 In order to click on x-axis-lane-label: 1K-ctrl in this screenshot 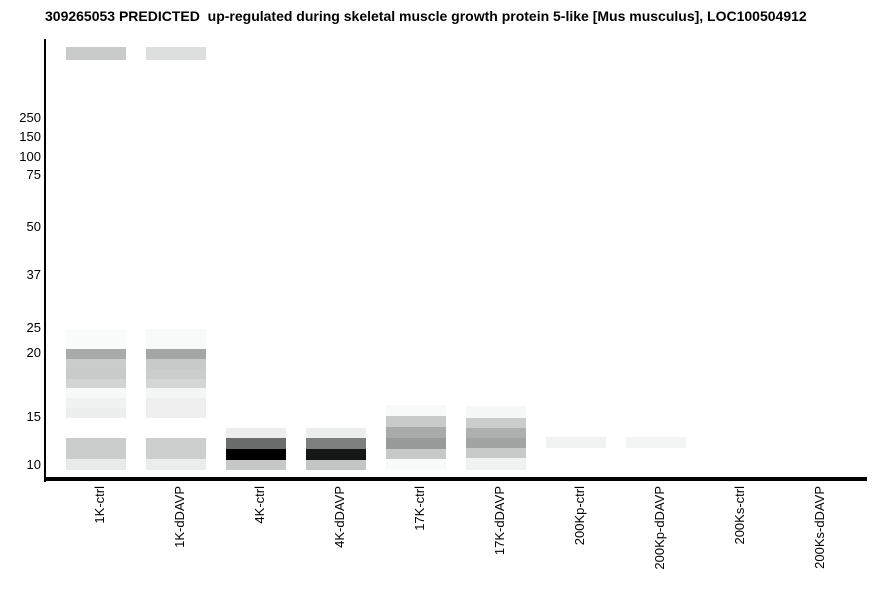, I will do `click(99, 505)`.